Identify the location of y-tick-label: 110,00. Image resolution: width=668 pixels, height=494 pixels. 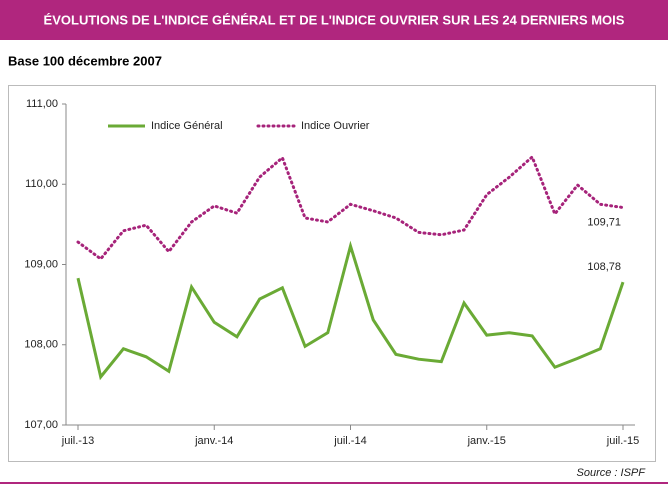
(41, 184).